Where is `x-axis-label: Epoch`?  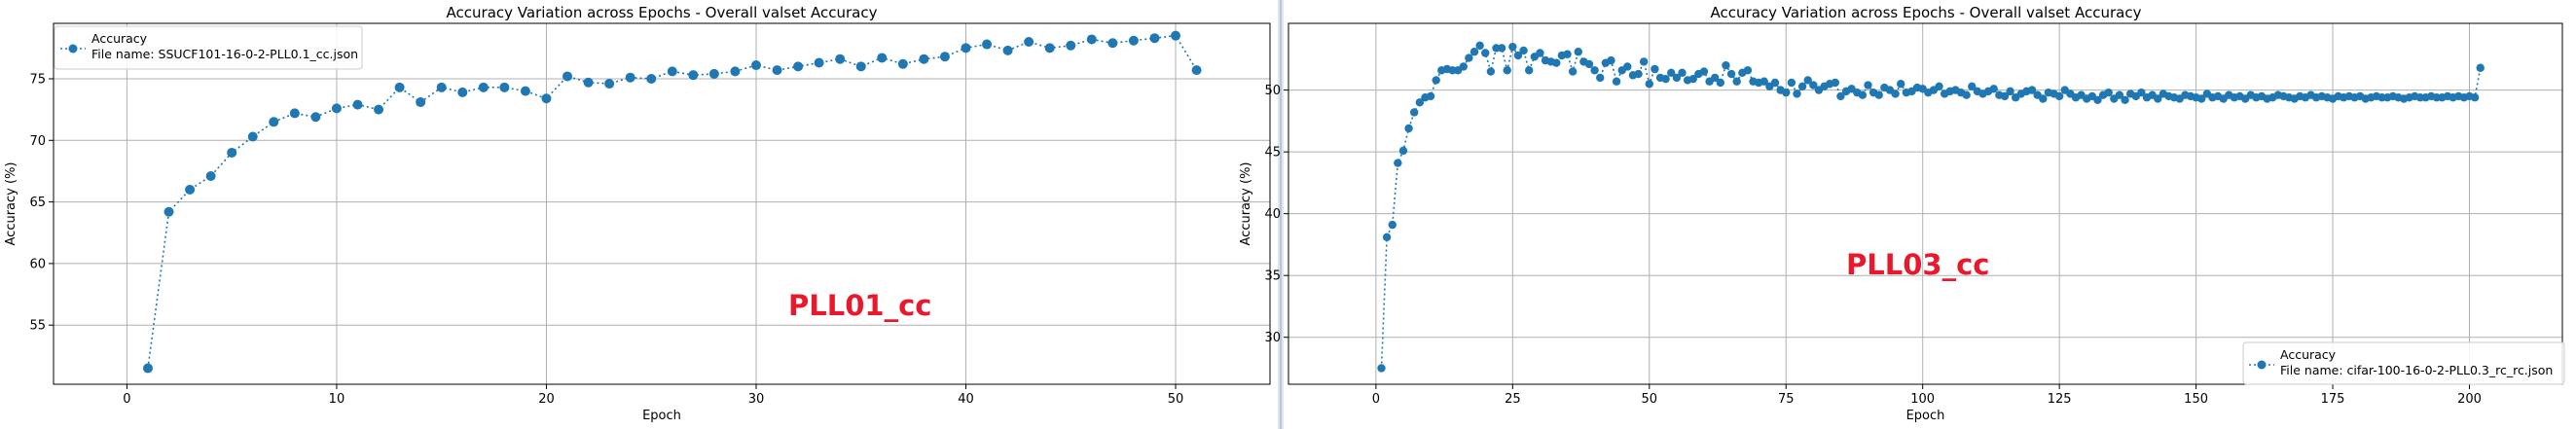
x-axis-label: Epoch is located at coordinates (1925, 416).